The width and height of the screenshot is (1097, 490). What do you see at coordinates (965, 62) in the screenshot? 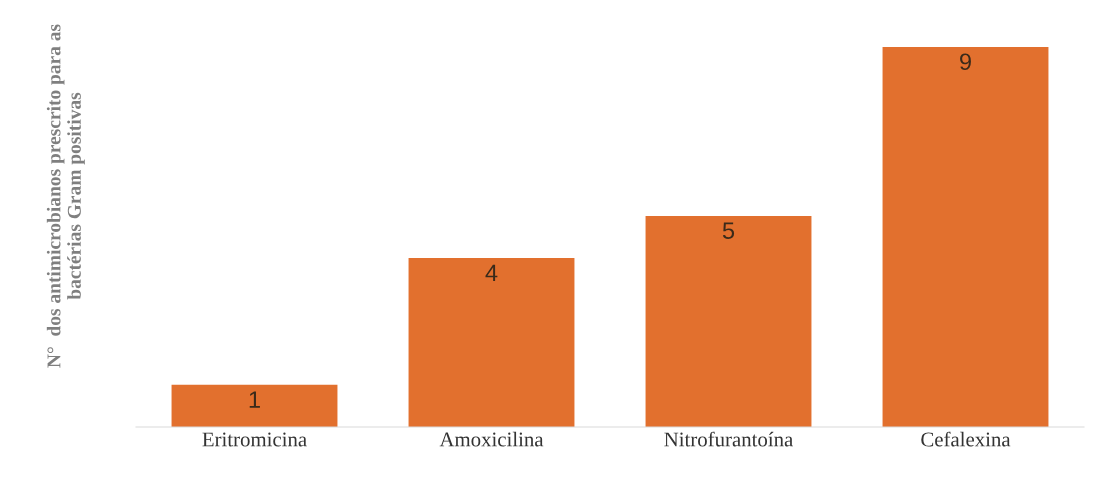
I see `data-label: 9` at bounding box center [965, 62].